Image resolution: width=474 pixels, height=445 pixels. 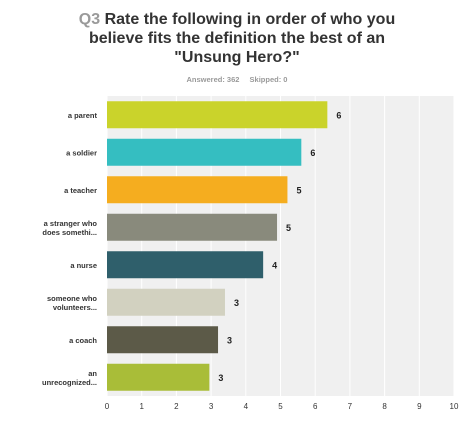 I want to click on response-stats: Answered: 362 Skipped: 0, so click(x=237, y=79).